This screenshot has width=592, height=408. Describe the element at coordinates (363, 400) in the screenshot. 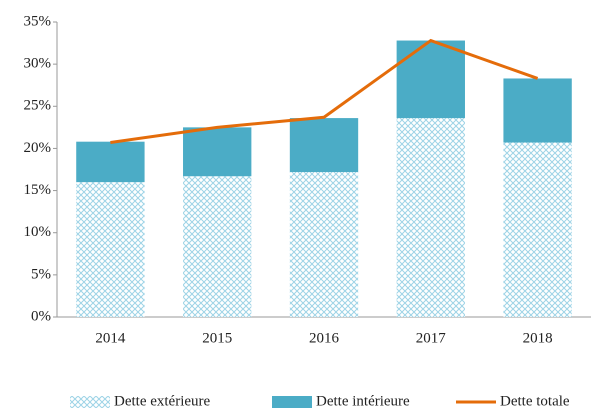

I see `legend-label: Dette intérieure` at that location.